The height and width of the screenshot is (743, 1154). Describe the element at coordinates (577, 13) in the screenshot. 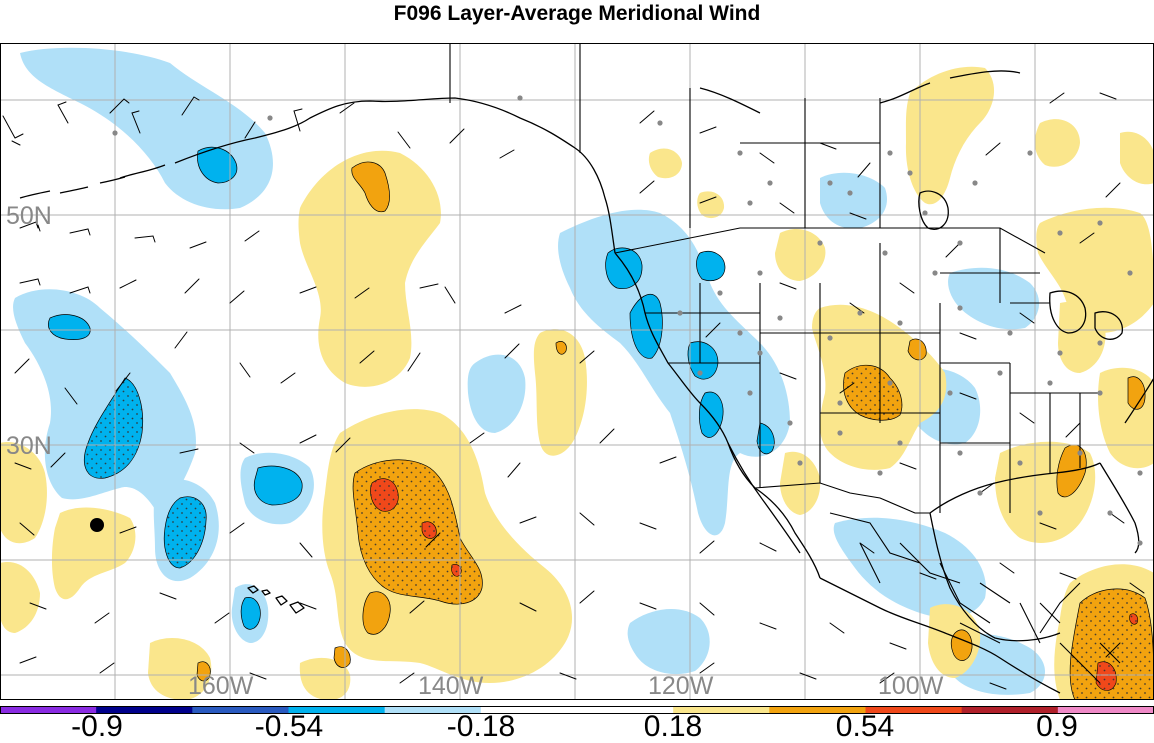

I see `map-title: F096 Layer-Average Meridional Wind` at that location.